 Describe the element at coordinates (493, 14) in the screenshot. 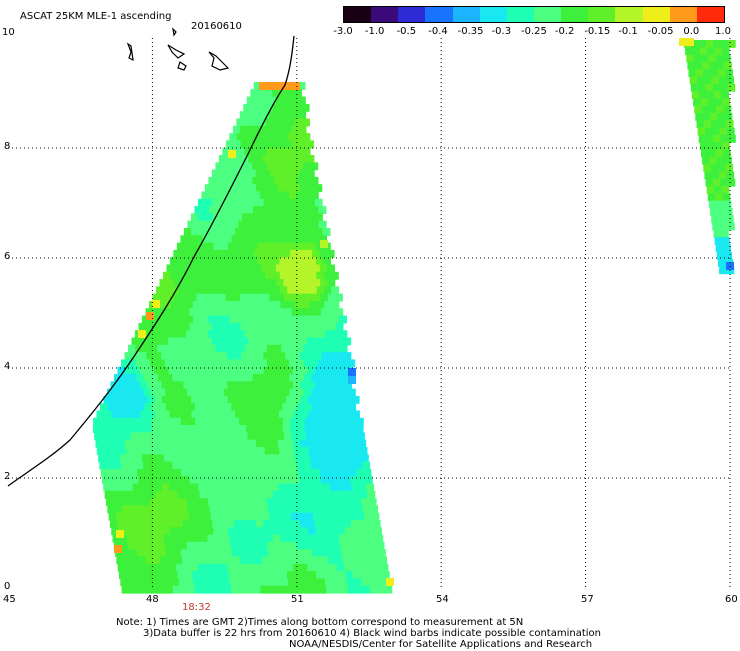

I see `colorbar-swatch` at that location.